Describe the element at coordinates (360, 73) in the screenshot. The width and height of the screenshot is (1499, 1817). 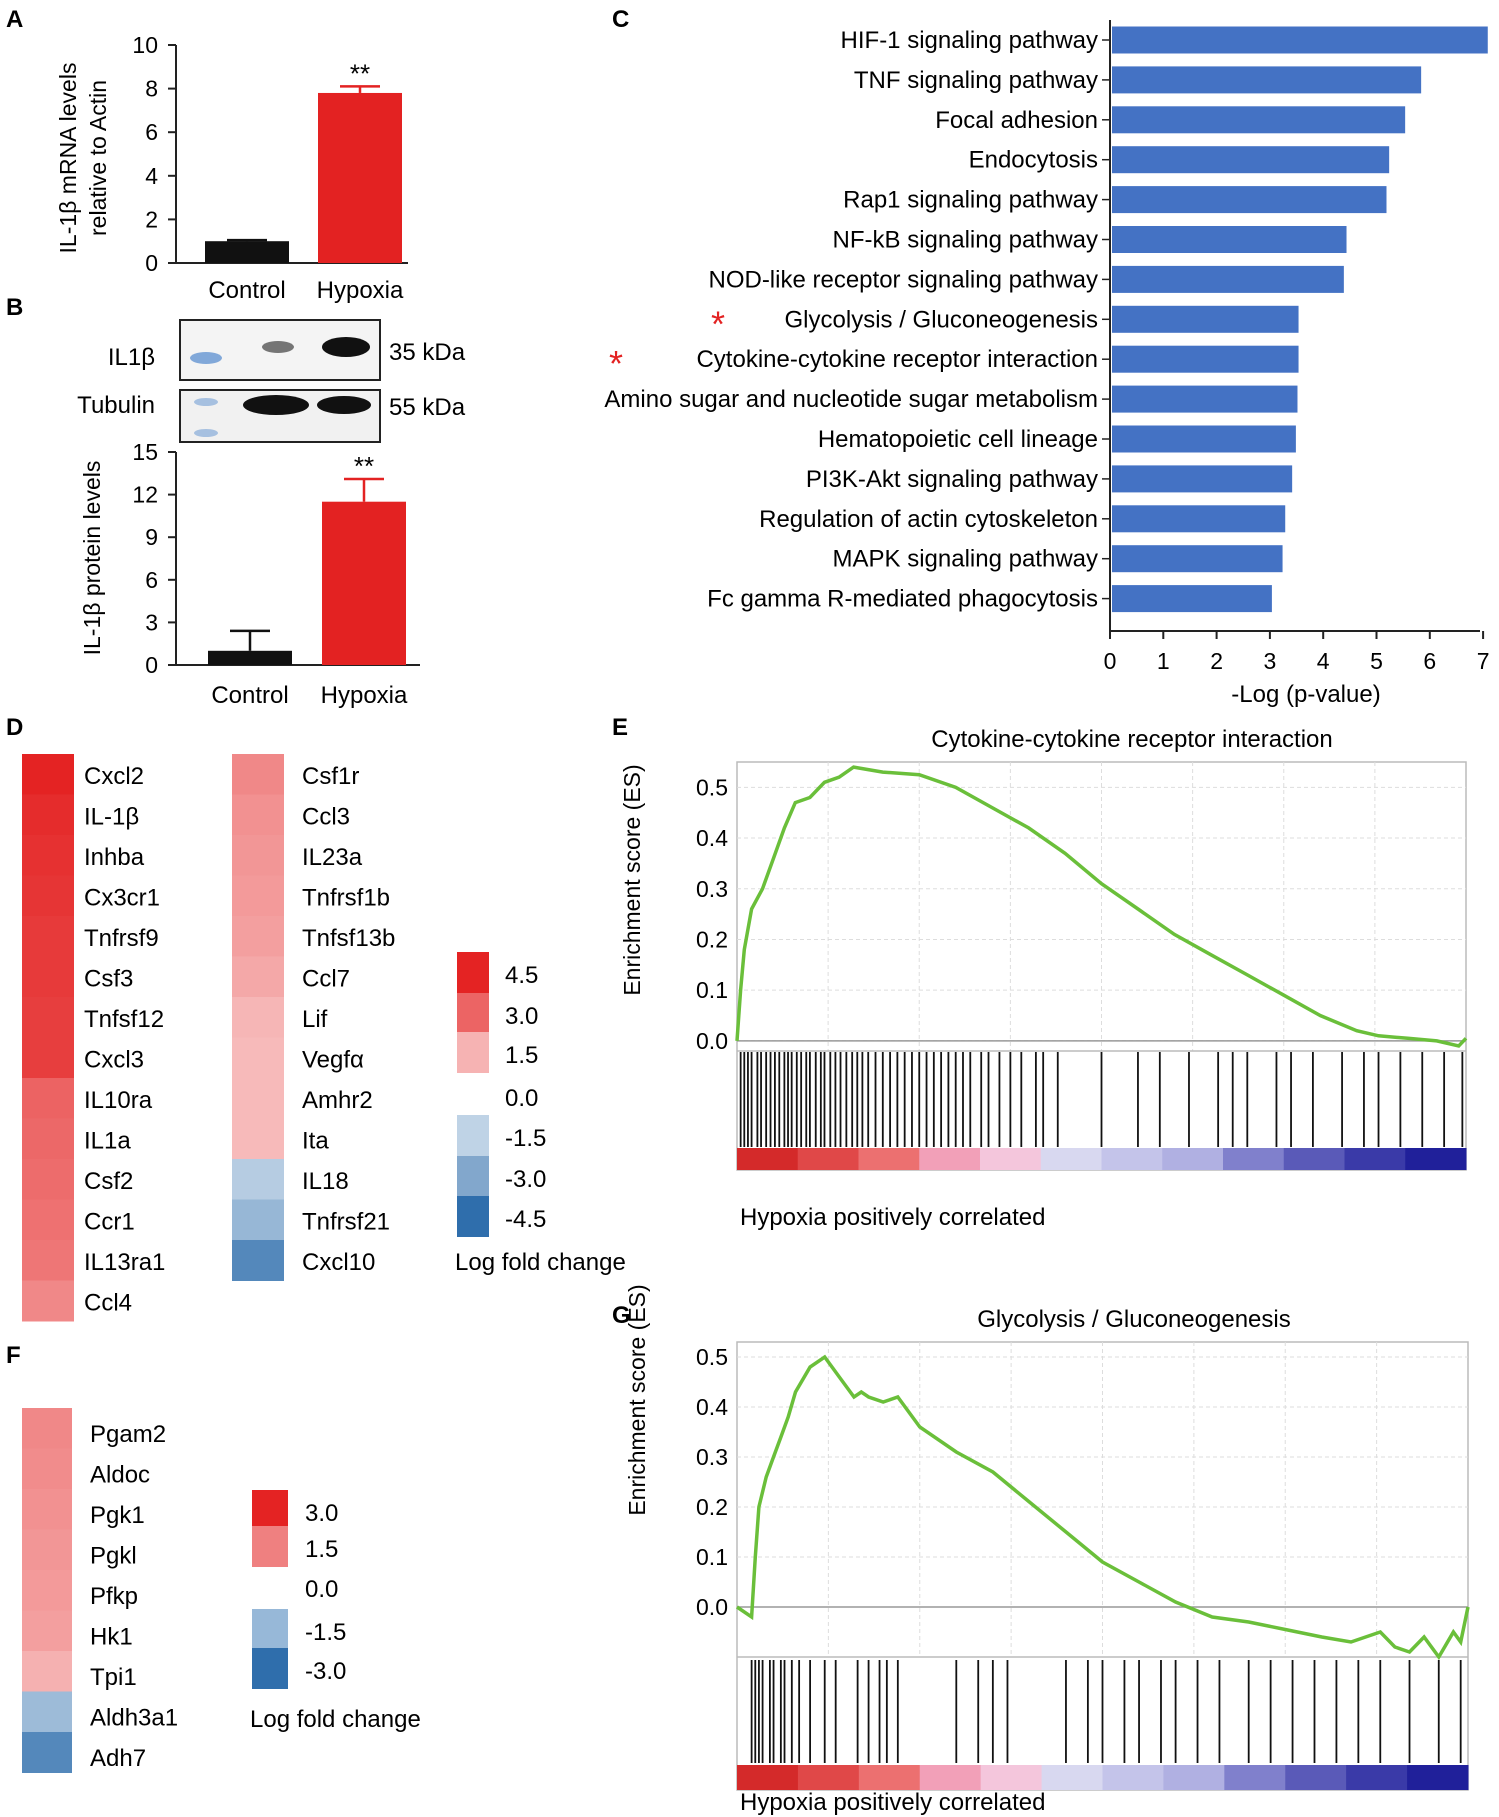
I see `significance-marker: **` at that location.